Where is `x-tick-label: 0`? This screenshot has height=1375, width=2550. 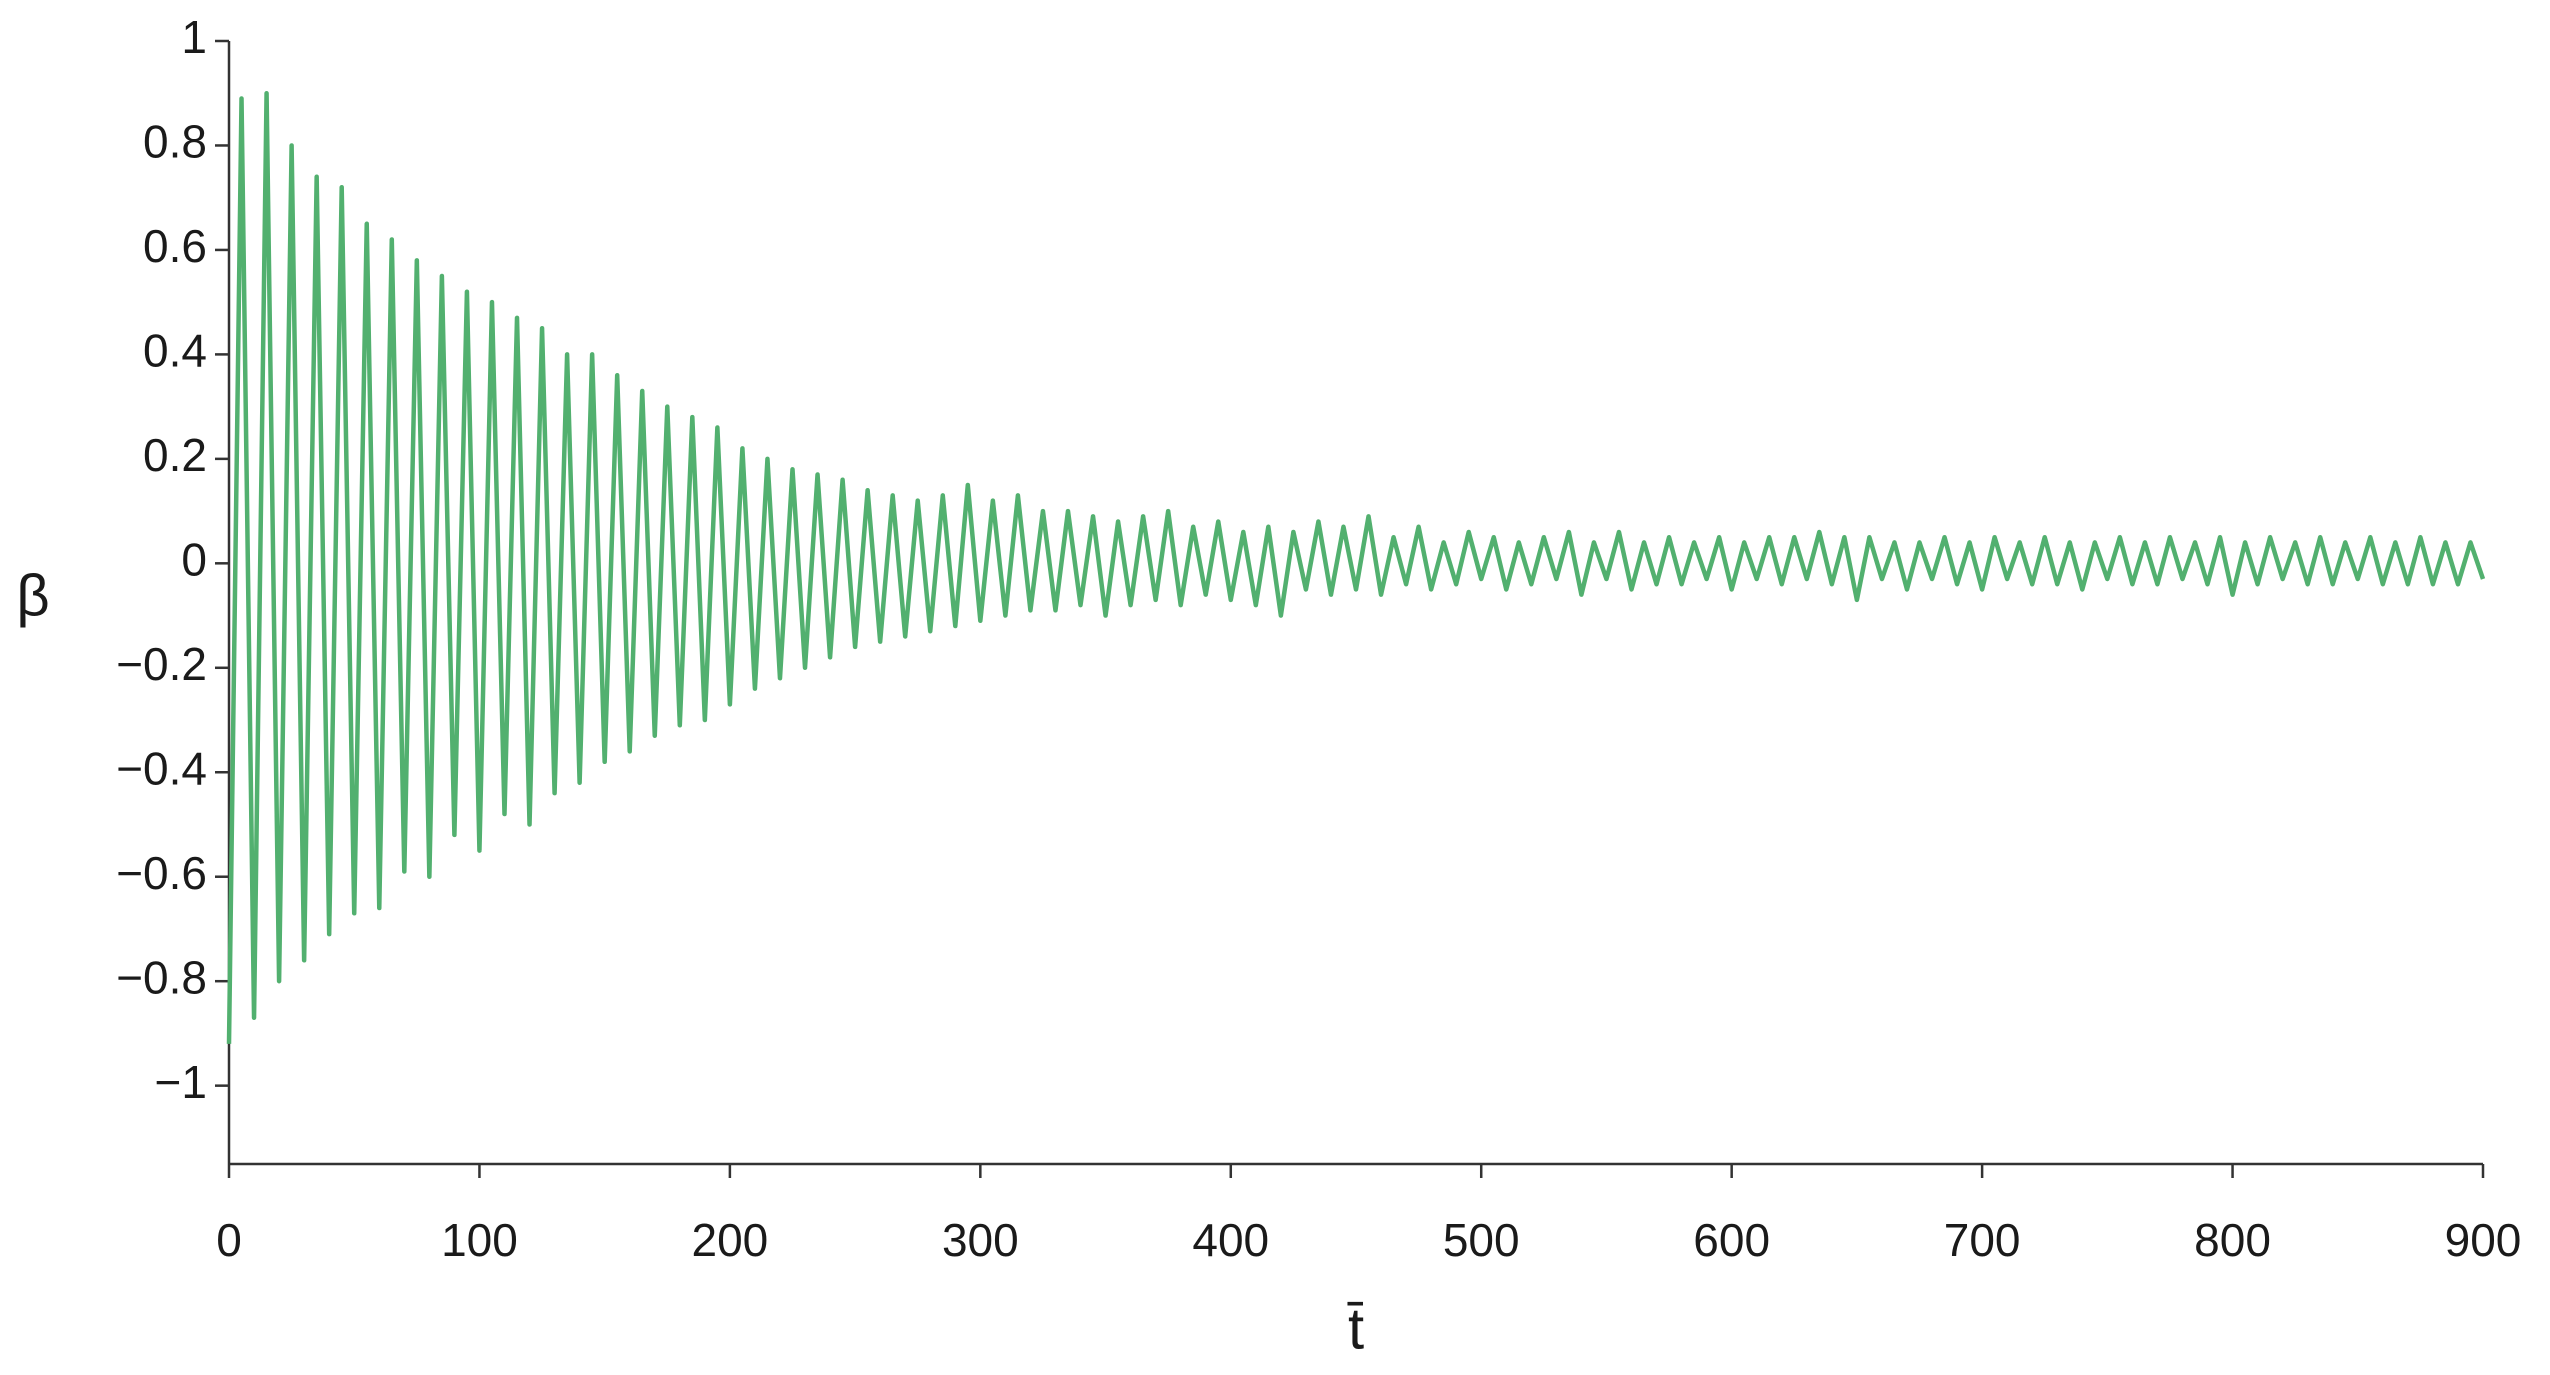 x-tick-label: 0 is located at coordinates (229, 1240).